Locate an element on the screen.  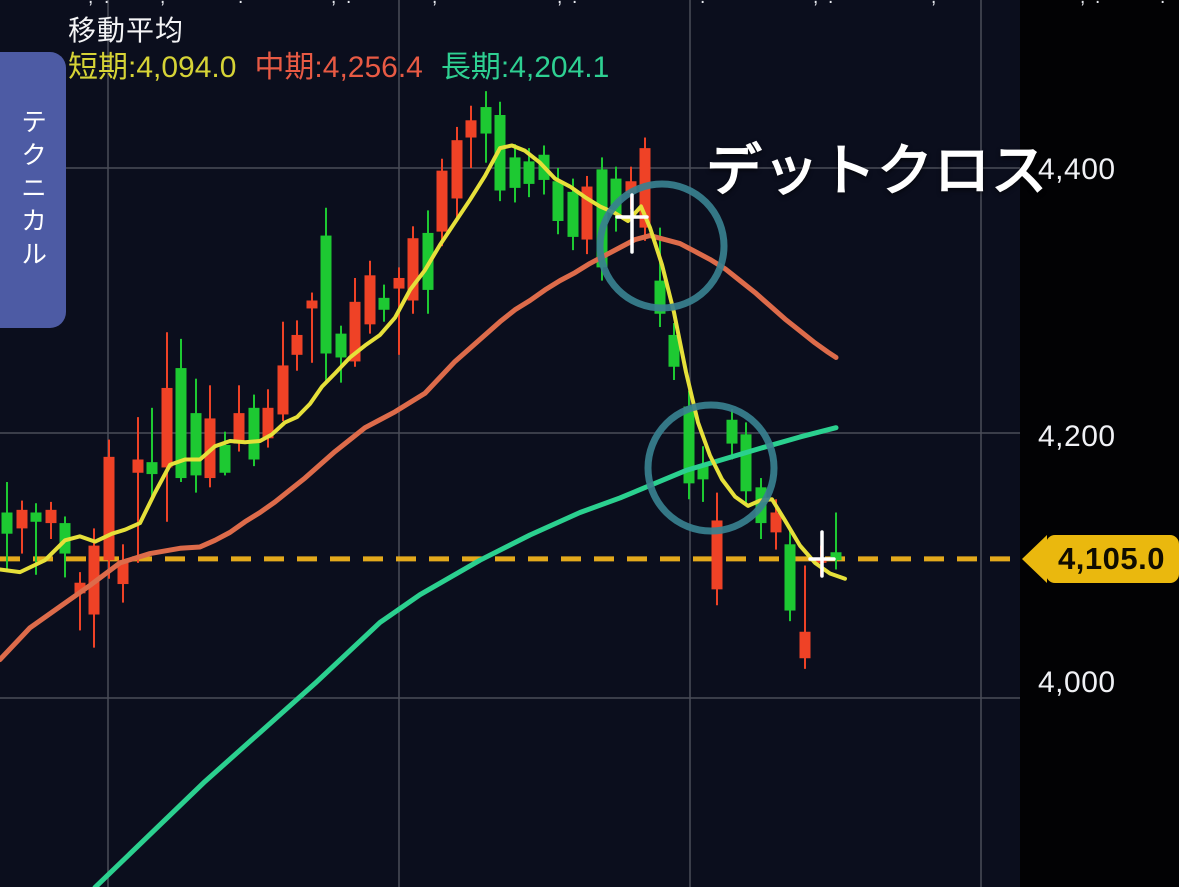
current-price-value: 4,105.0 is located at coordinates (1111, 558).